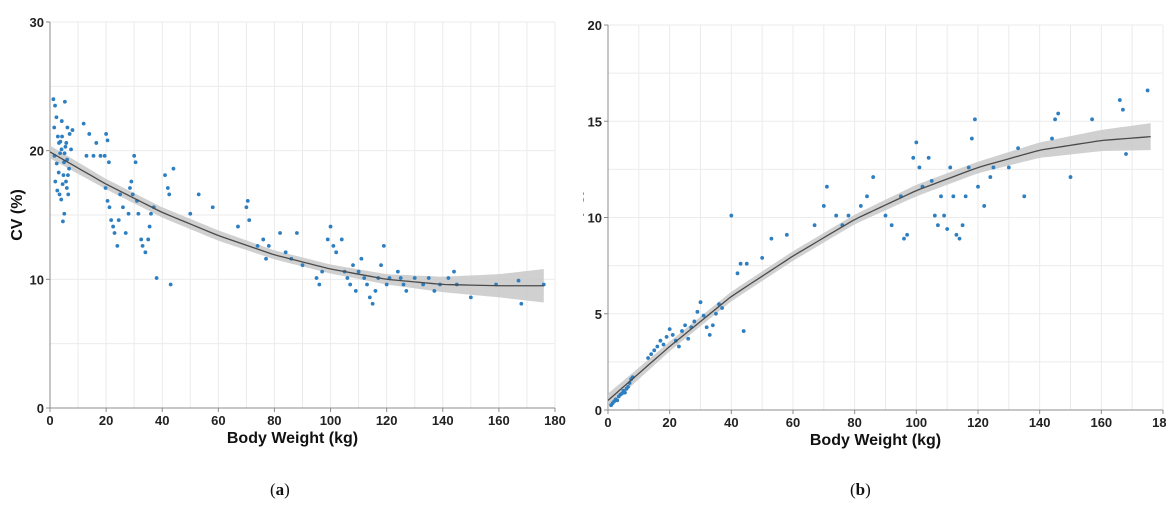 The height and width of the screenshot is (505, 1166). I want to click on y-tick-label: 10, so click(37, 279).